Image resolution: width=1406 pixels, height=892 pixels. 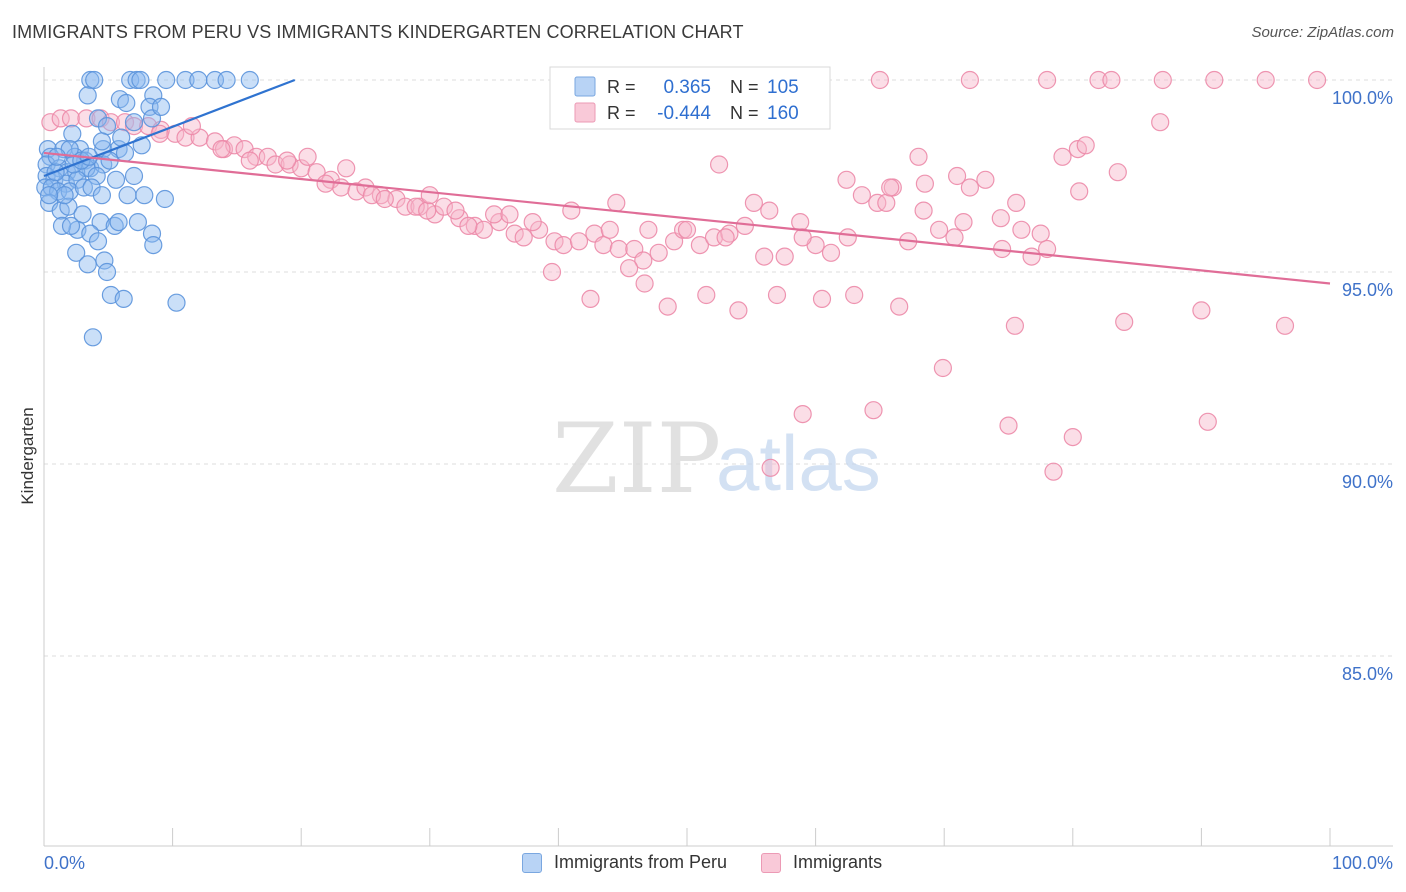 What do you see at coordinates (1367, 674) in the screenshot?
I see `y-tick-label: 85.0%` at bounding box center [1367, 674].